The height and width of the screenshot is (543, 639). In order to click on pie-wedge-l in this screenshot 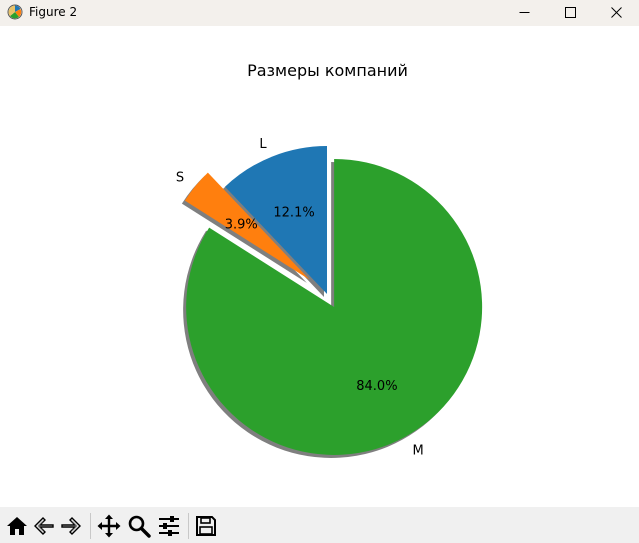, I will do `click(276, 220)`.